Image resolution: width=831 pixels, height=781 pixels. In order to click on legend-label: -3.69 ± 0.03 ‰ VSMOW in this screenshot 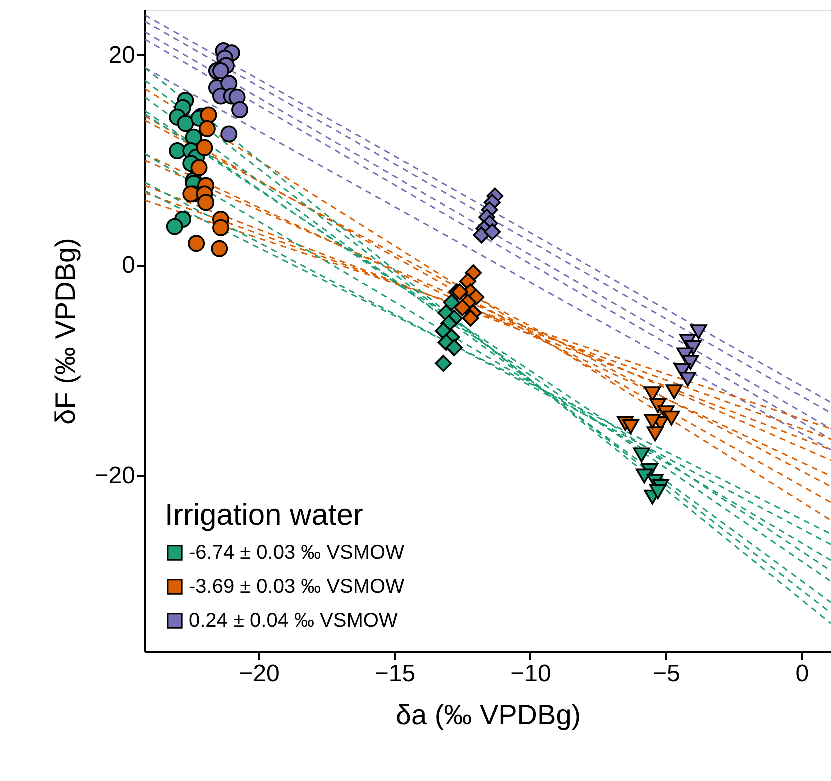, I will do `click(297, 587)`.